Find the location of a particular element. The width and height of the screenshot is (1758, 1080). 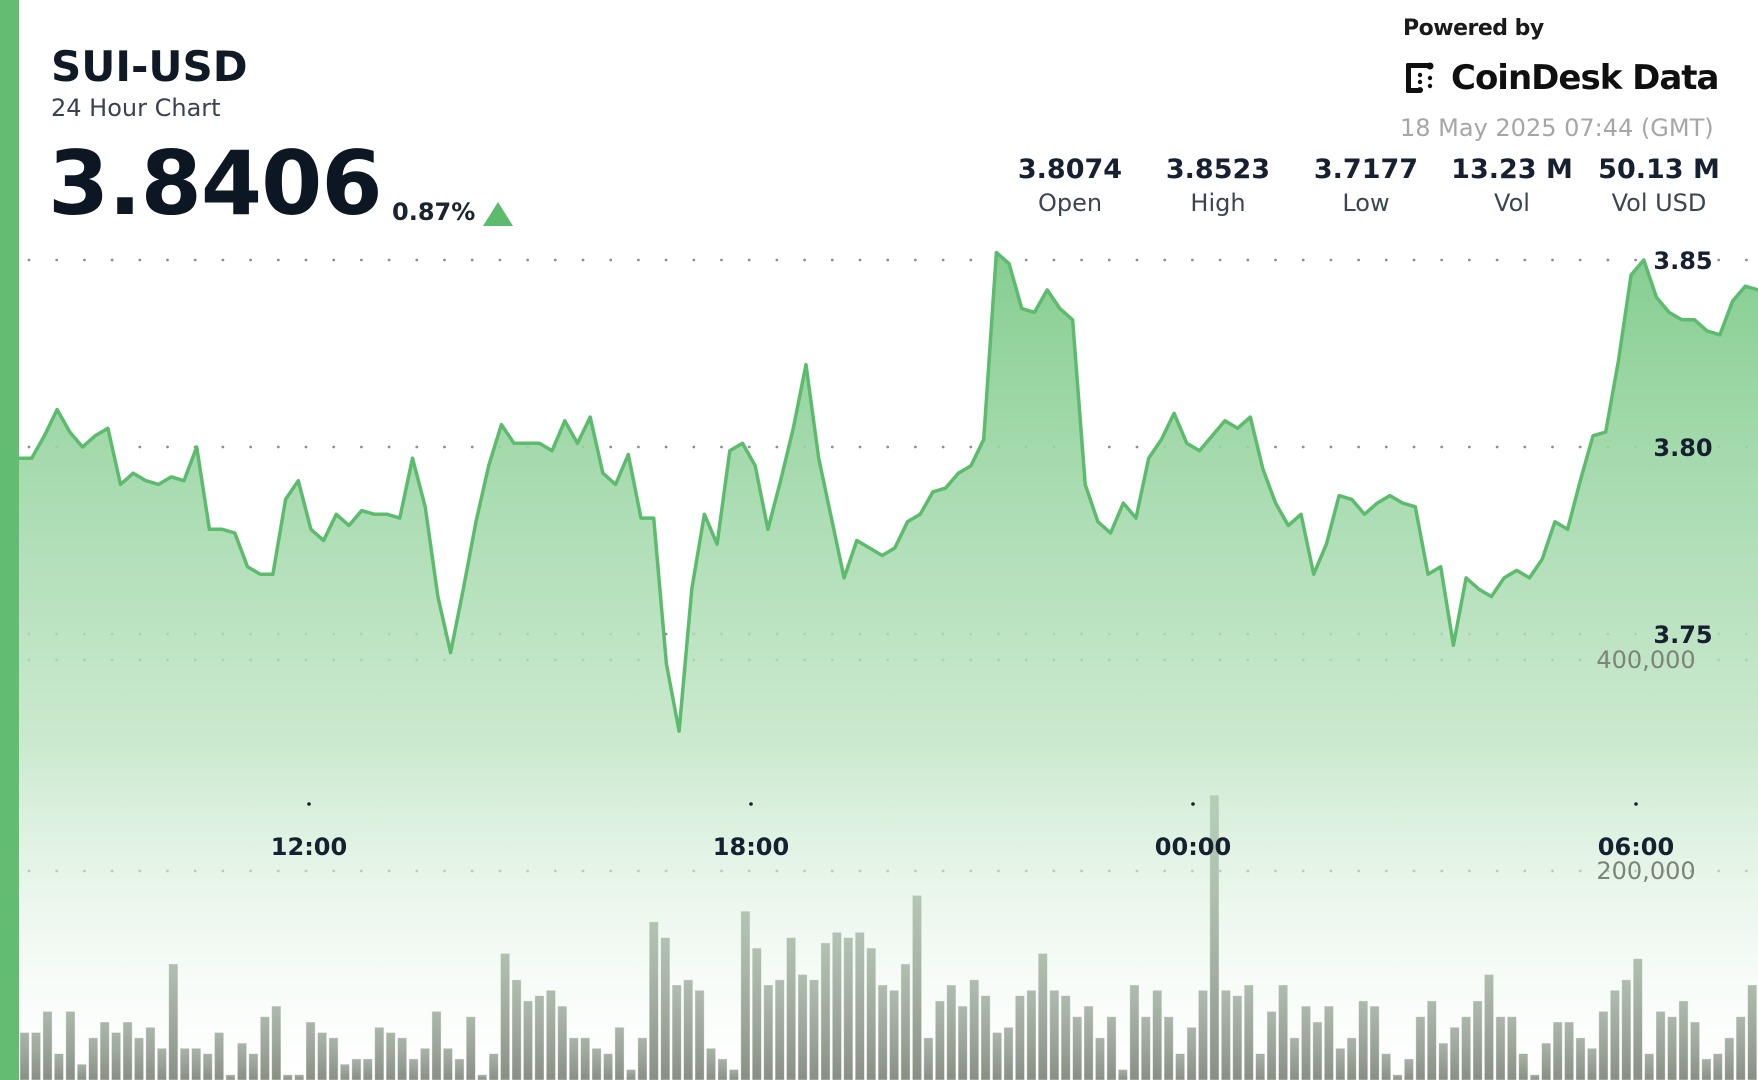

current-price: 3.8406 is located at coordinates (215, 183).